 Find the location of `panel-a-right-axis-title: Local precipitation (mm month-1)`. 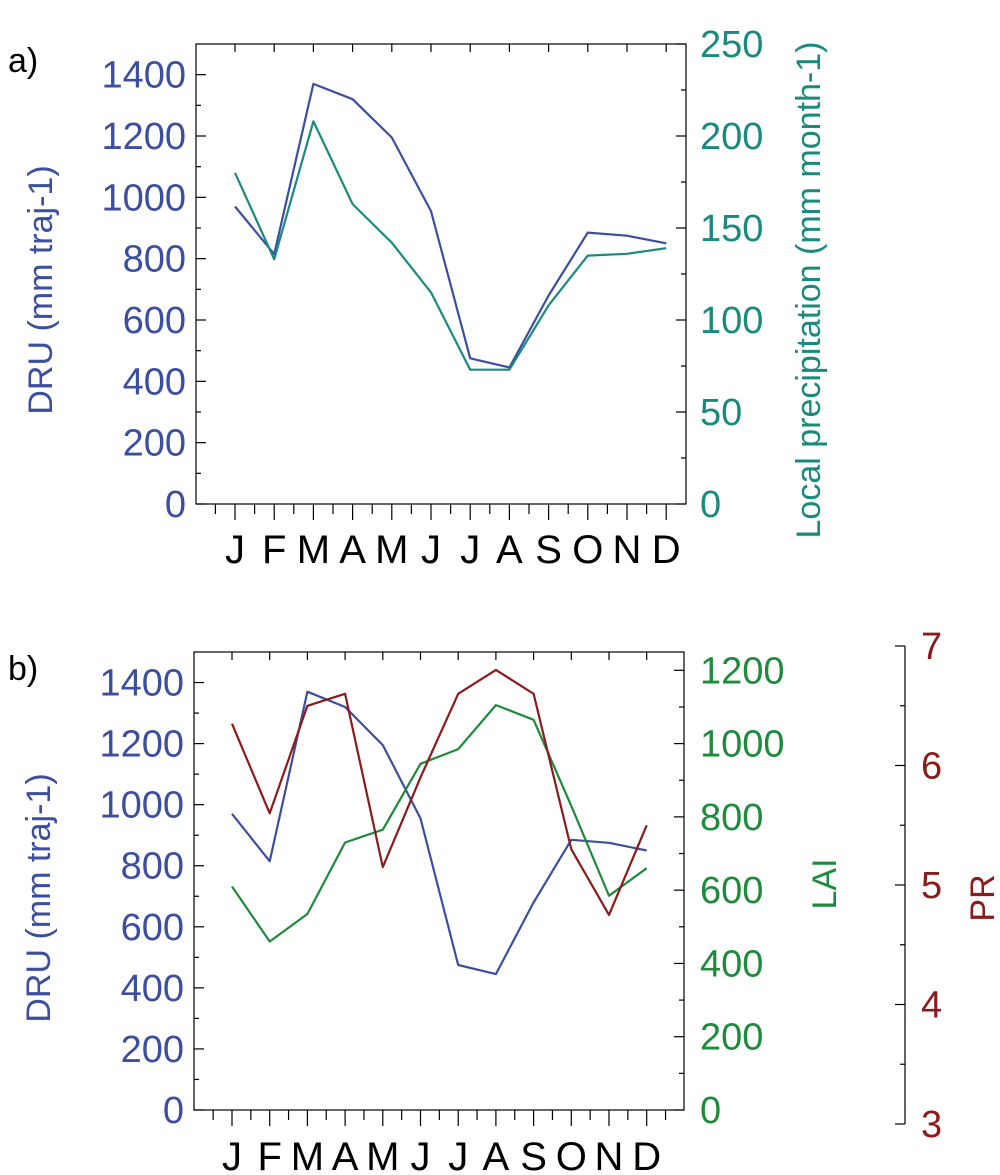

panel-a-right-axis-title: Local precipitation (mm month-1) is located at coordinates (809, 290).